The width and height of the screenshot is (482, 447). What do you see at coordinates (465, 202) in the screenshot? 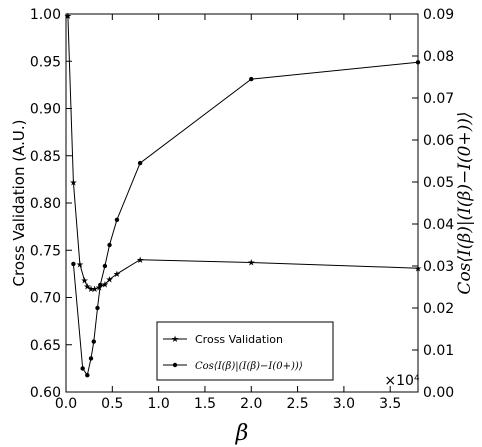
I see `y-axis-label-right: Cos⟨I(β)|(I(β)−I(0+))⟩` at bounding box center [465, 202].